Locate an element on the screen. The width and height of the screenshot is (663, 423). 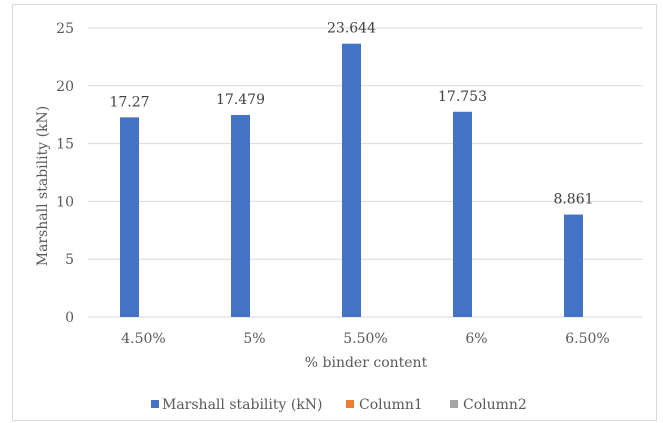
y-tick-label: 0 is located at coordinates (69, 318).